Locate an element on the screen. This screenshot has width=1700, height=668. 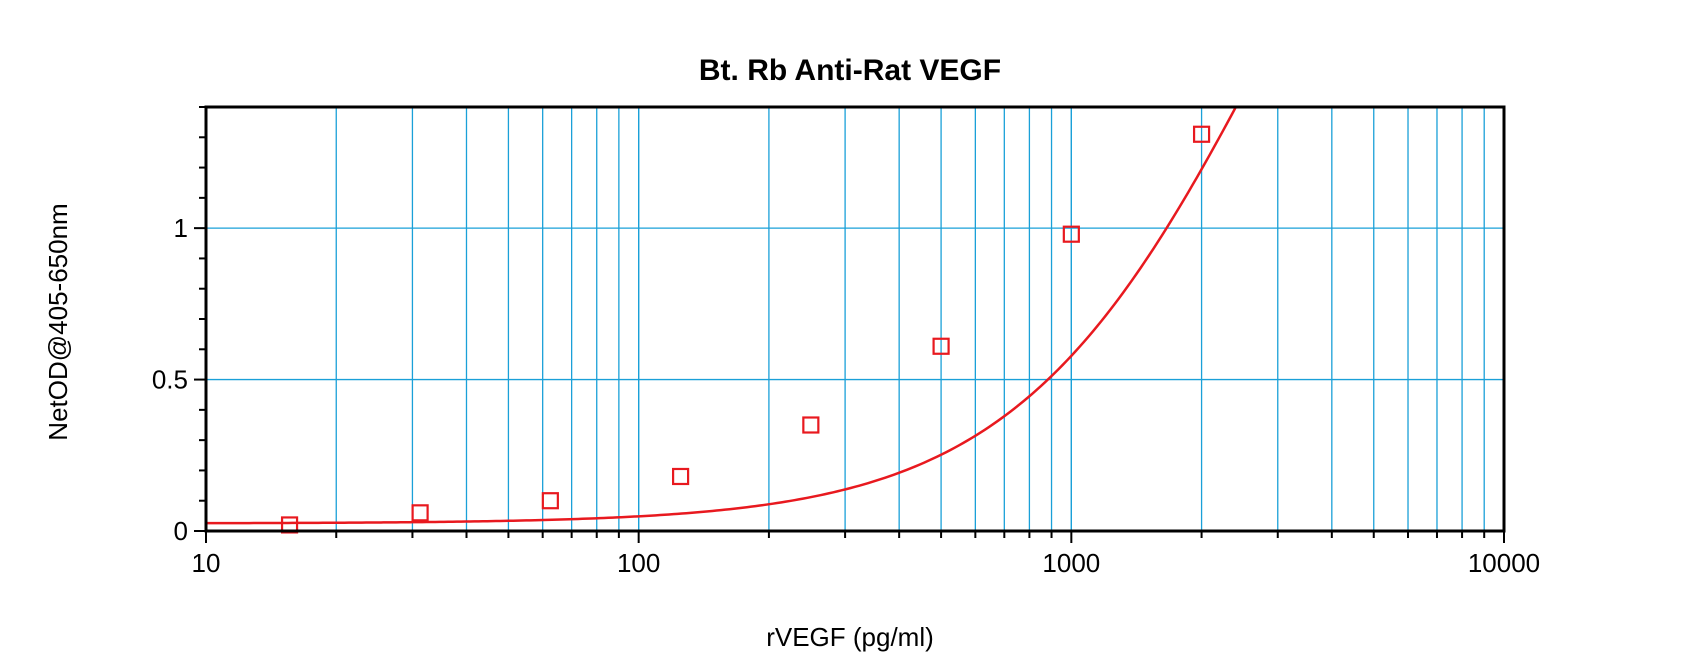
x-tick-label: 10 is located at coordinates (206, 563).